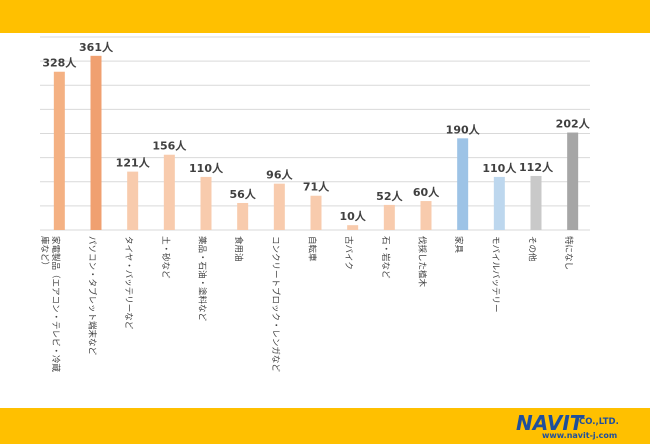  I want to click on category-label: モバイルバッテリー, so click(495, 274).